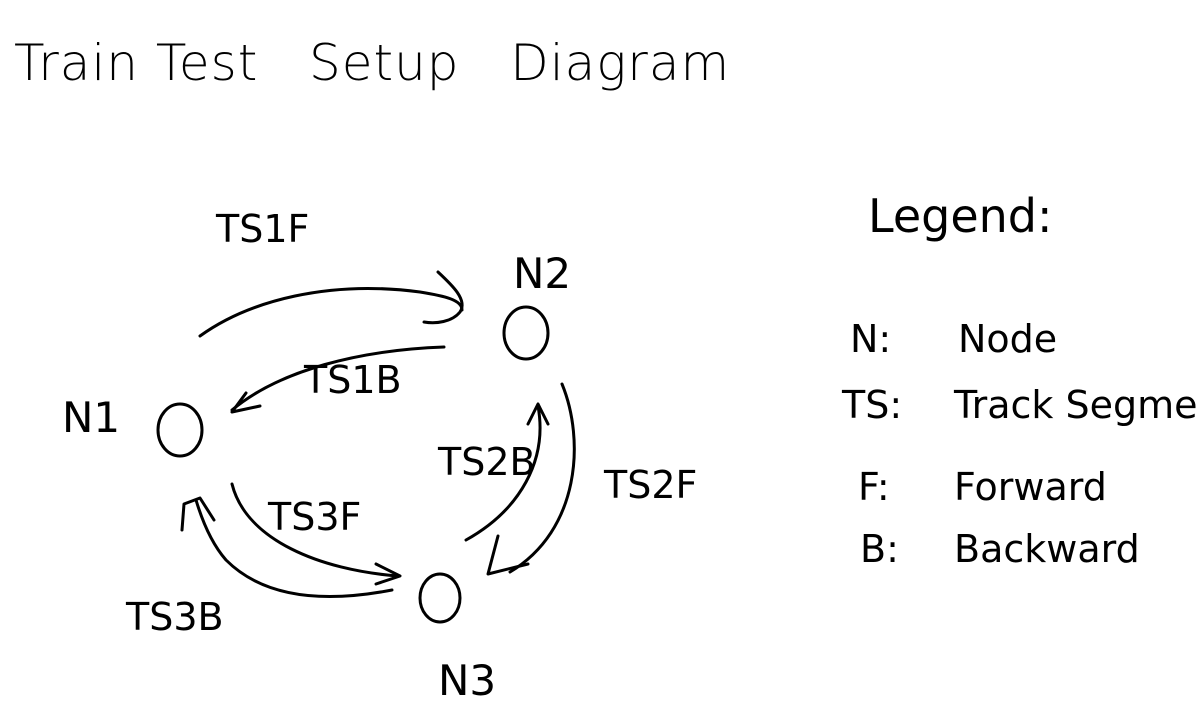  I want to click on node-n2: N2, so click(536, 305).